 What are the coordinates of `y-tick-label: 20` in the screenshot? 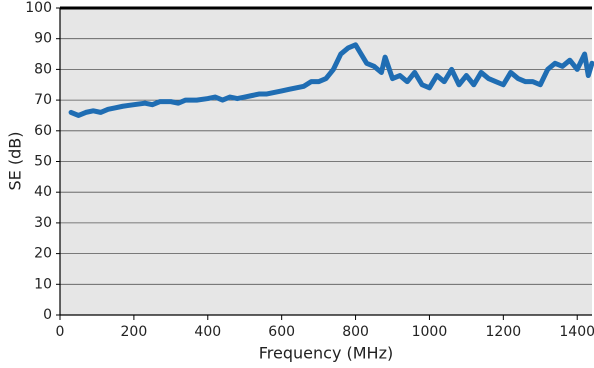 It's located at (43, 254).